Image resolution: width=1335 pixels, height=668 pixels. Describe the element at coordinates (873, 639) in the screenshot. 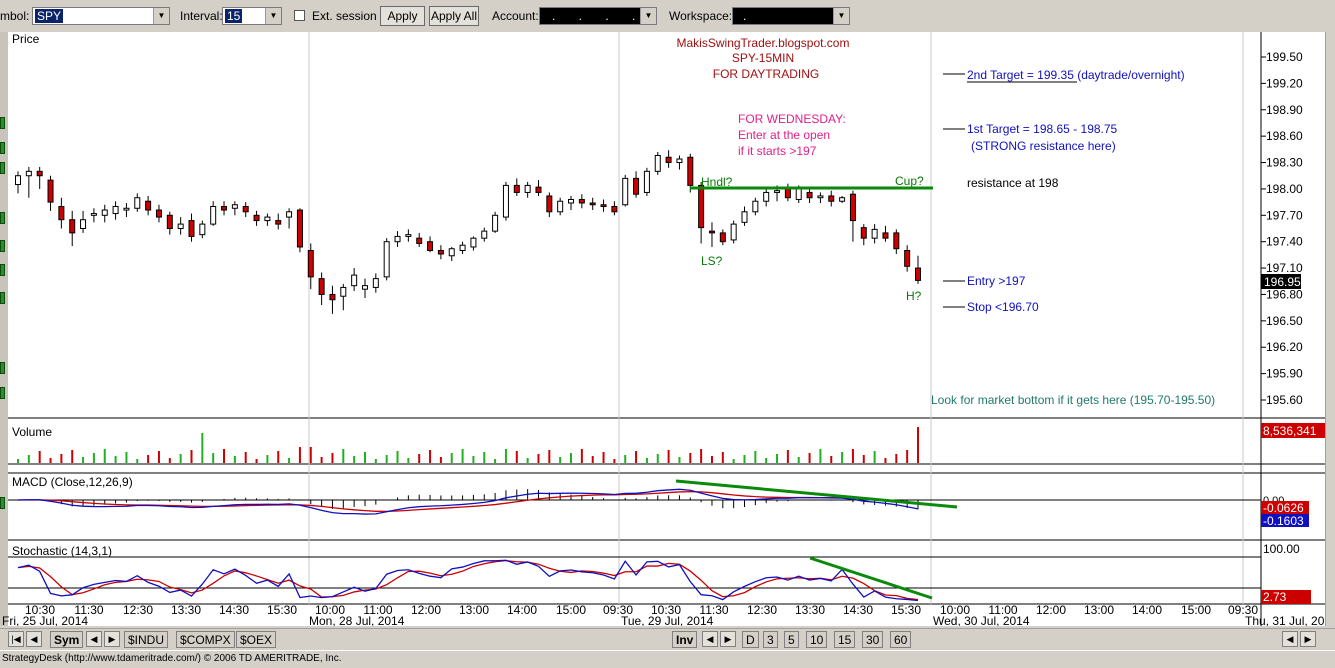

I see `tab-period: 30` at that location.